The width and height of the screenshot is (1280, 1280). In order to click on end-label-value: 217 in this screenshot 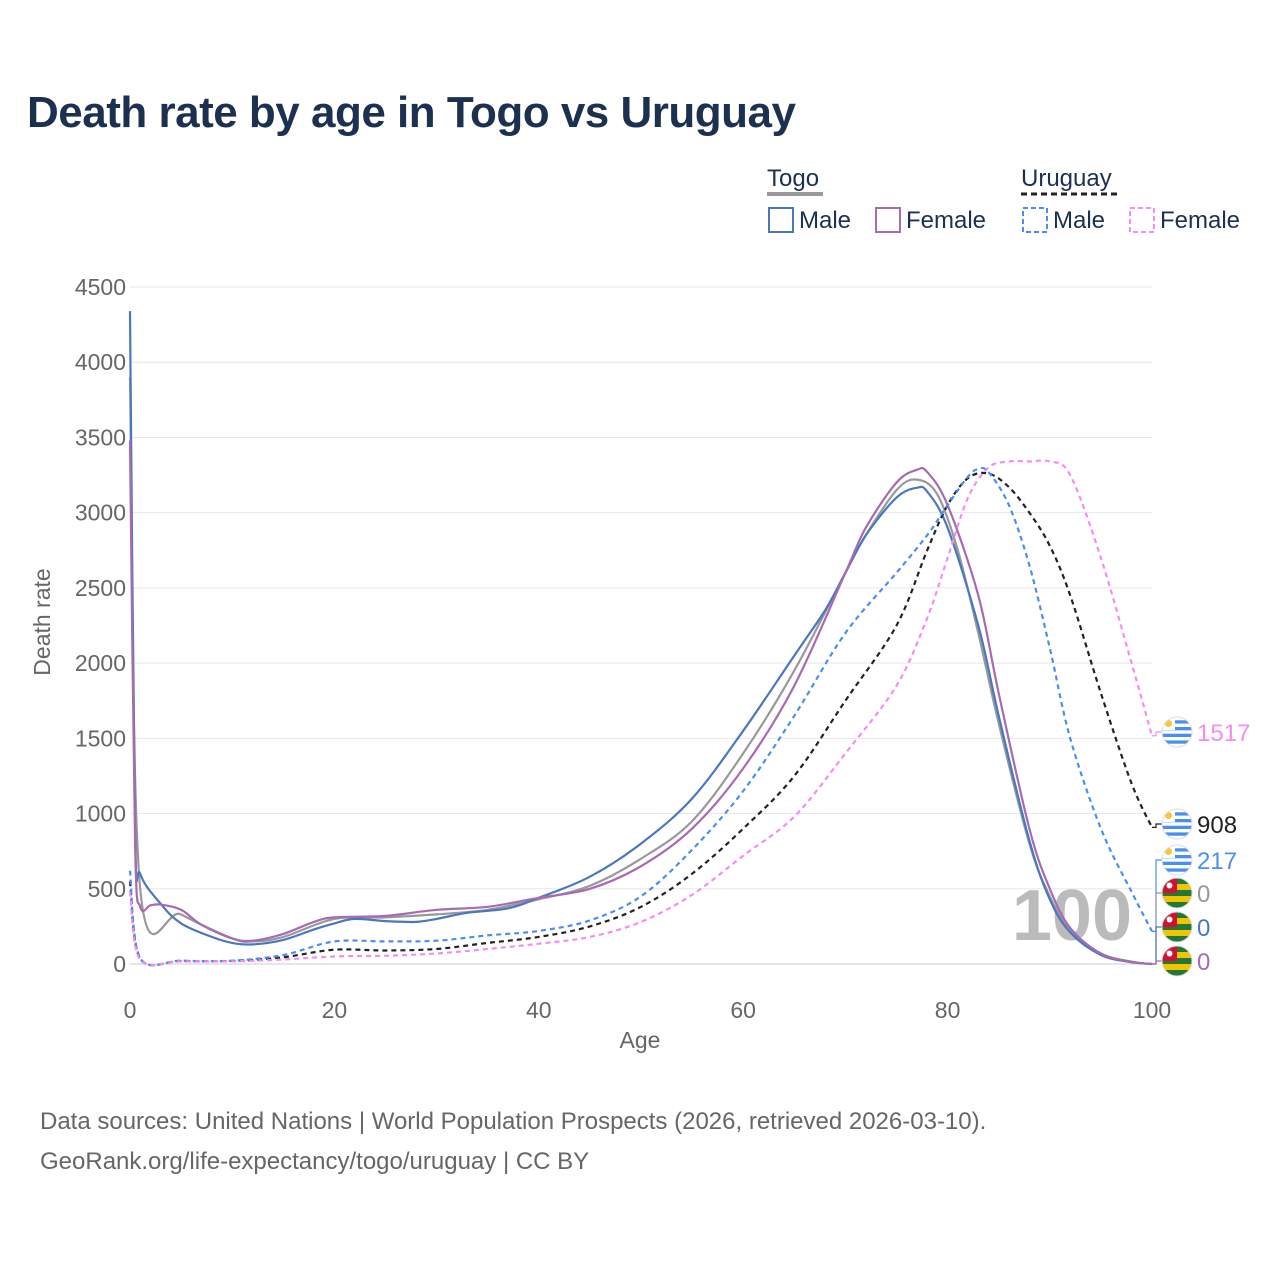, I will do `click(1217, 861)`.